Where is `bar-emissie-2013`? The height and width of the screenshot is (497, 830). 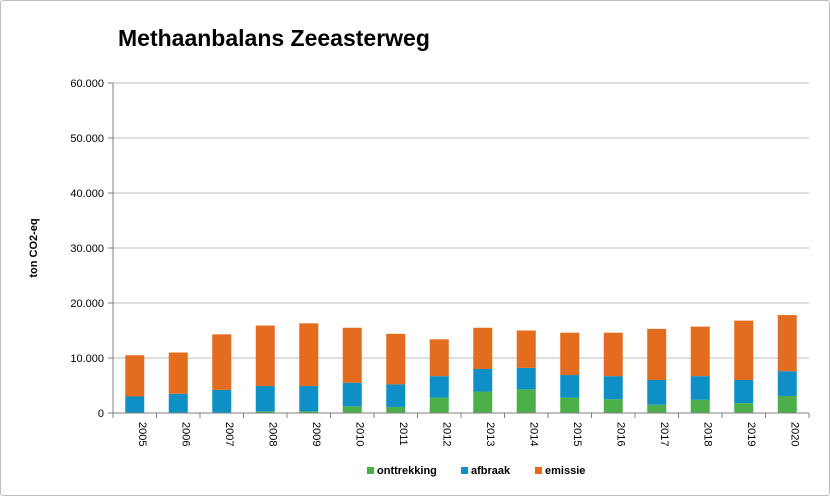
bar-emissie-2013 is located at coordinates (483, 348).